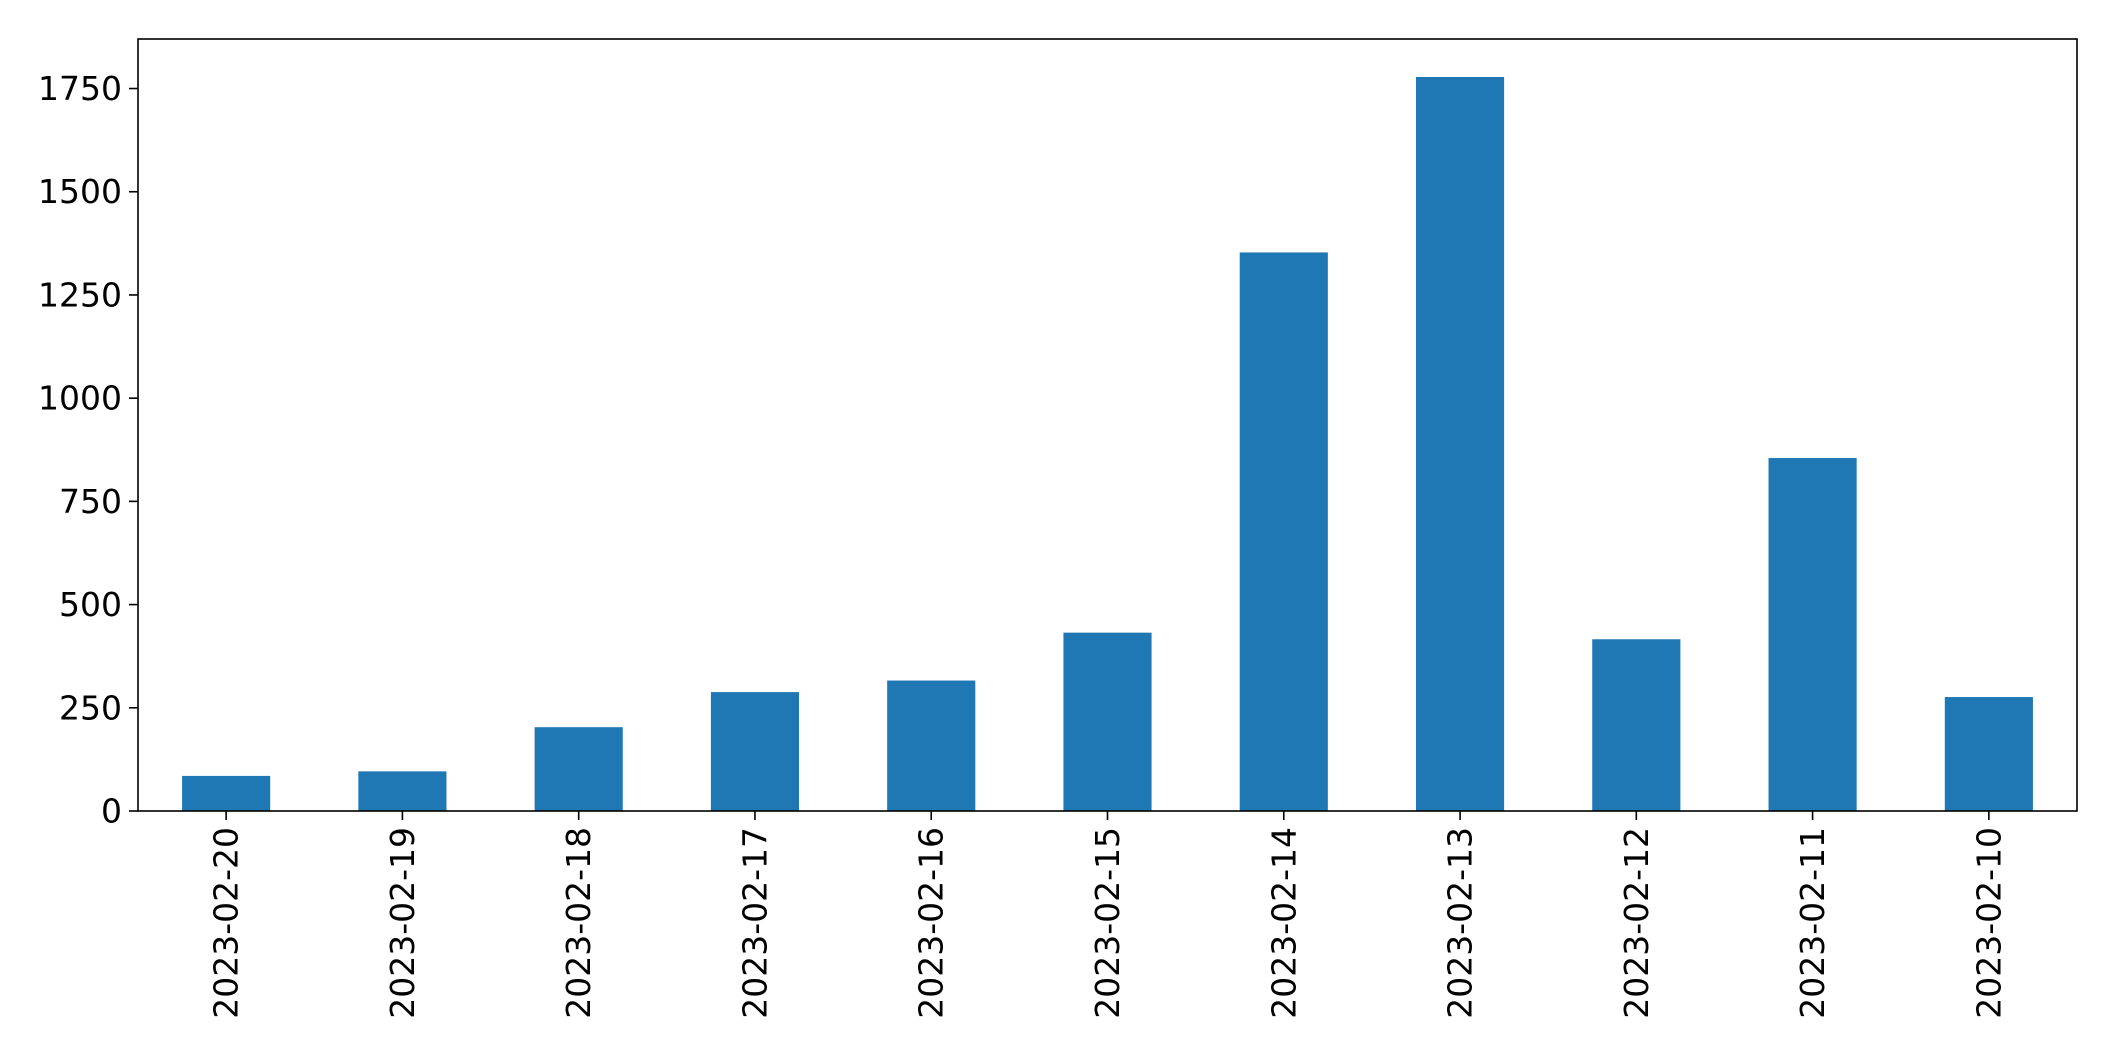  Describe the element at coordinates (402, 923) in the screenshot. I see `x-tick-label: 2023-02-19` at that location.